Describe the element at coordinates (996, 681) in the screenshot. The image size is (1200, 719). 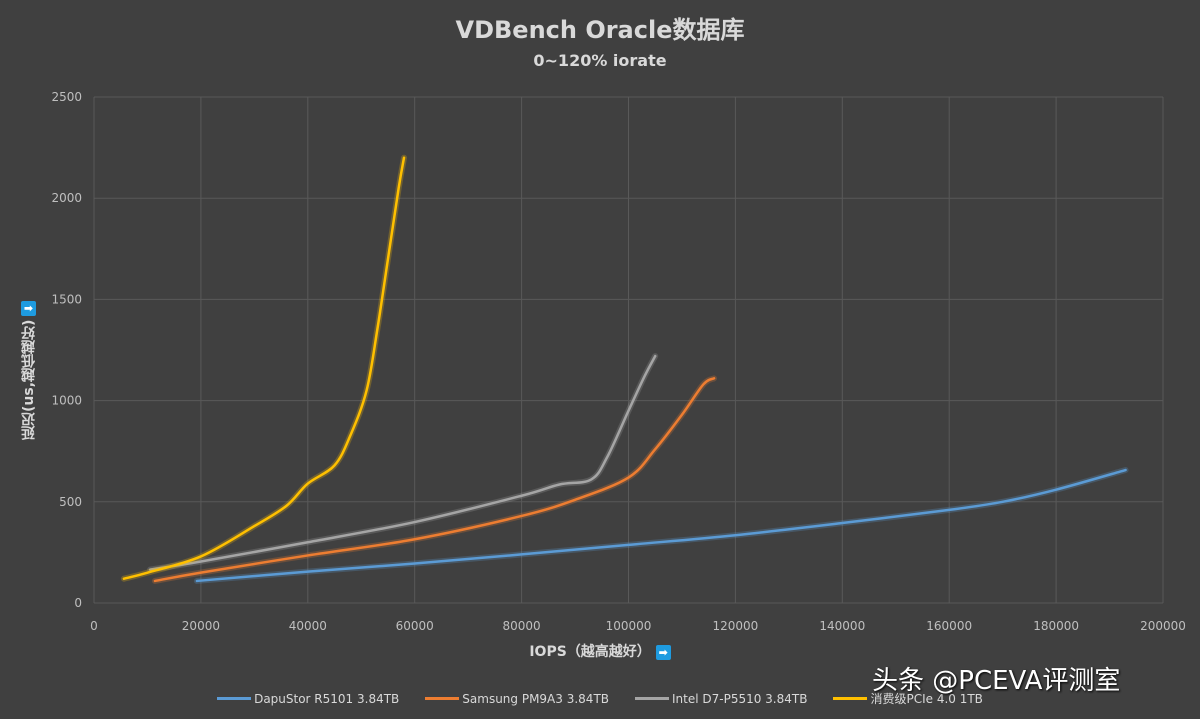
I see `watermark: 头条 @PCEVA评测室` at that location.